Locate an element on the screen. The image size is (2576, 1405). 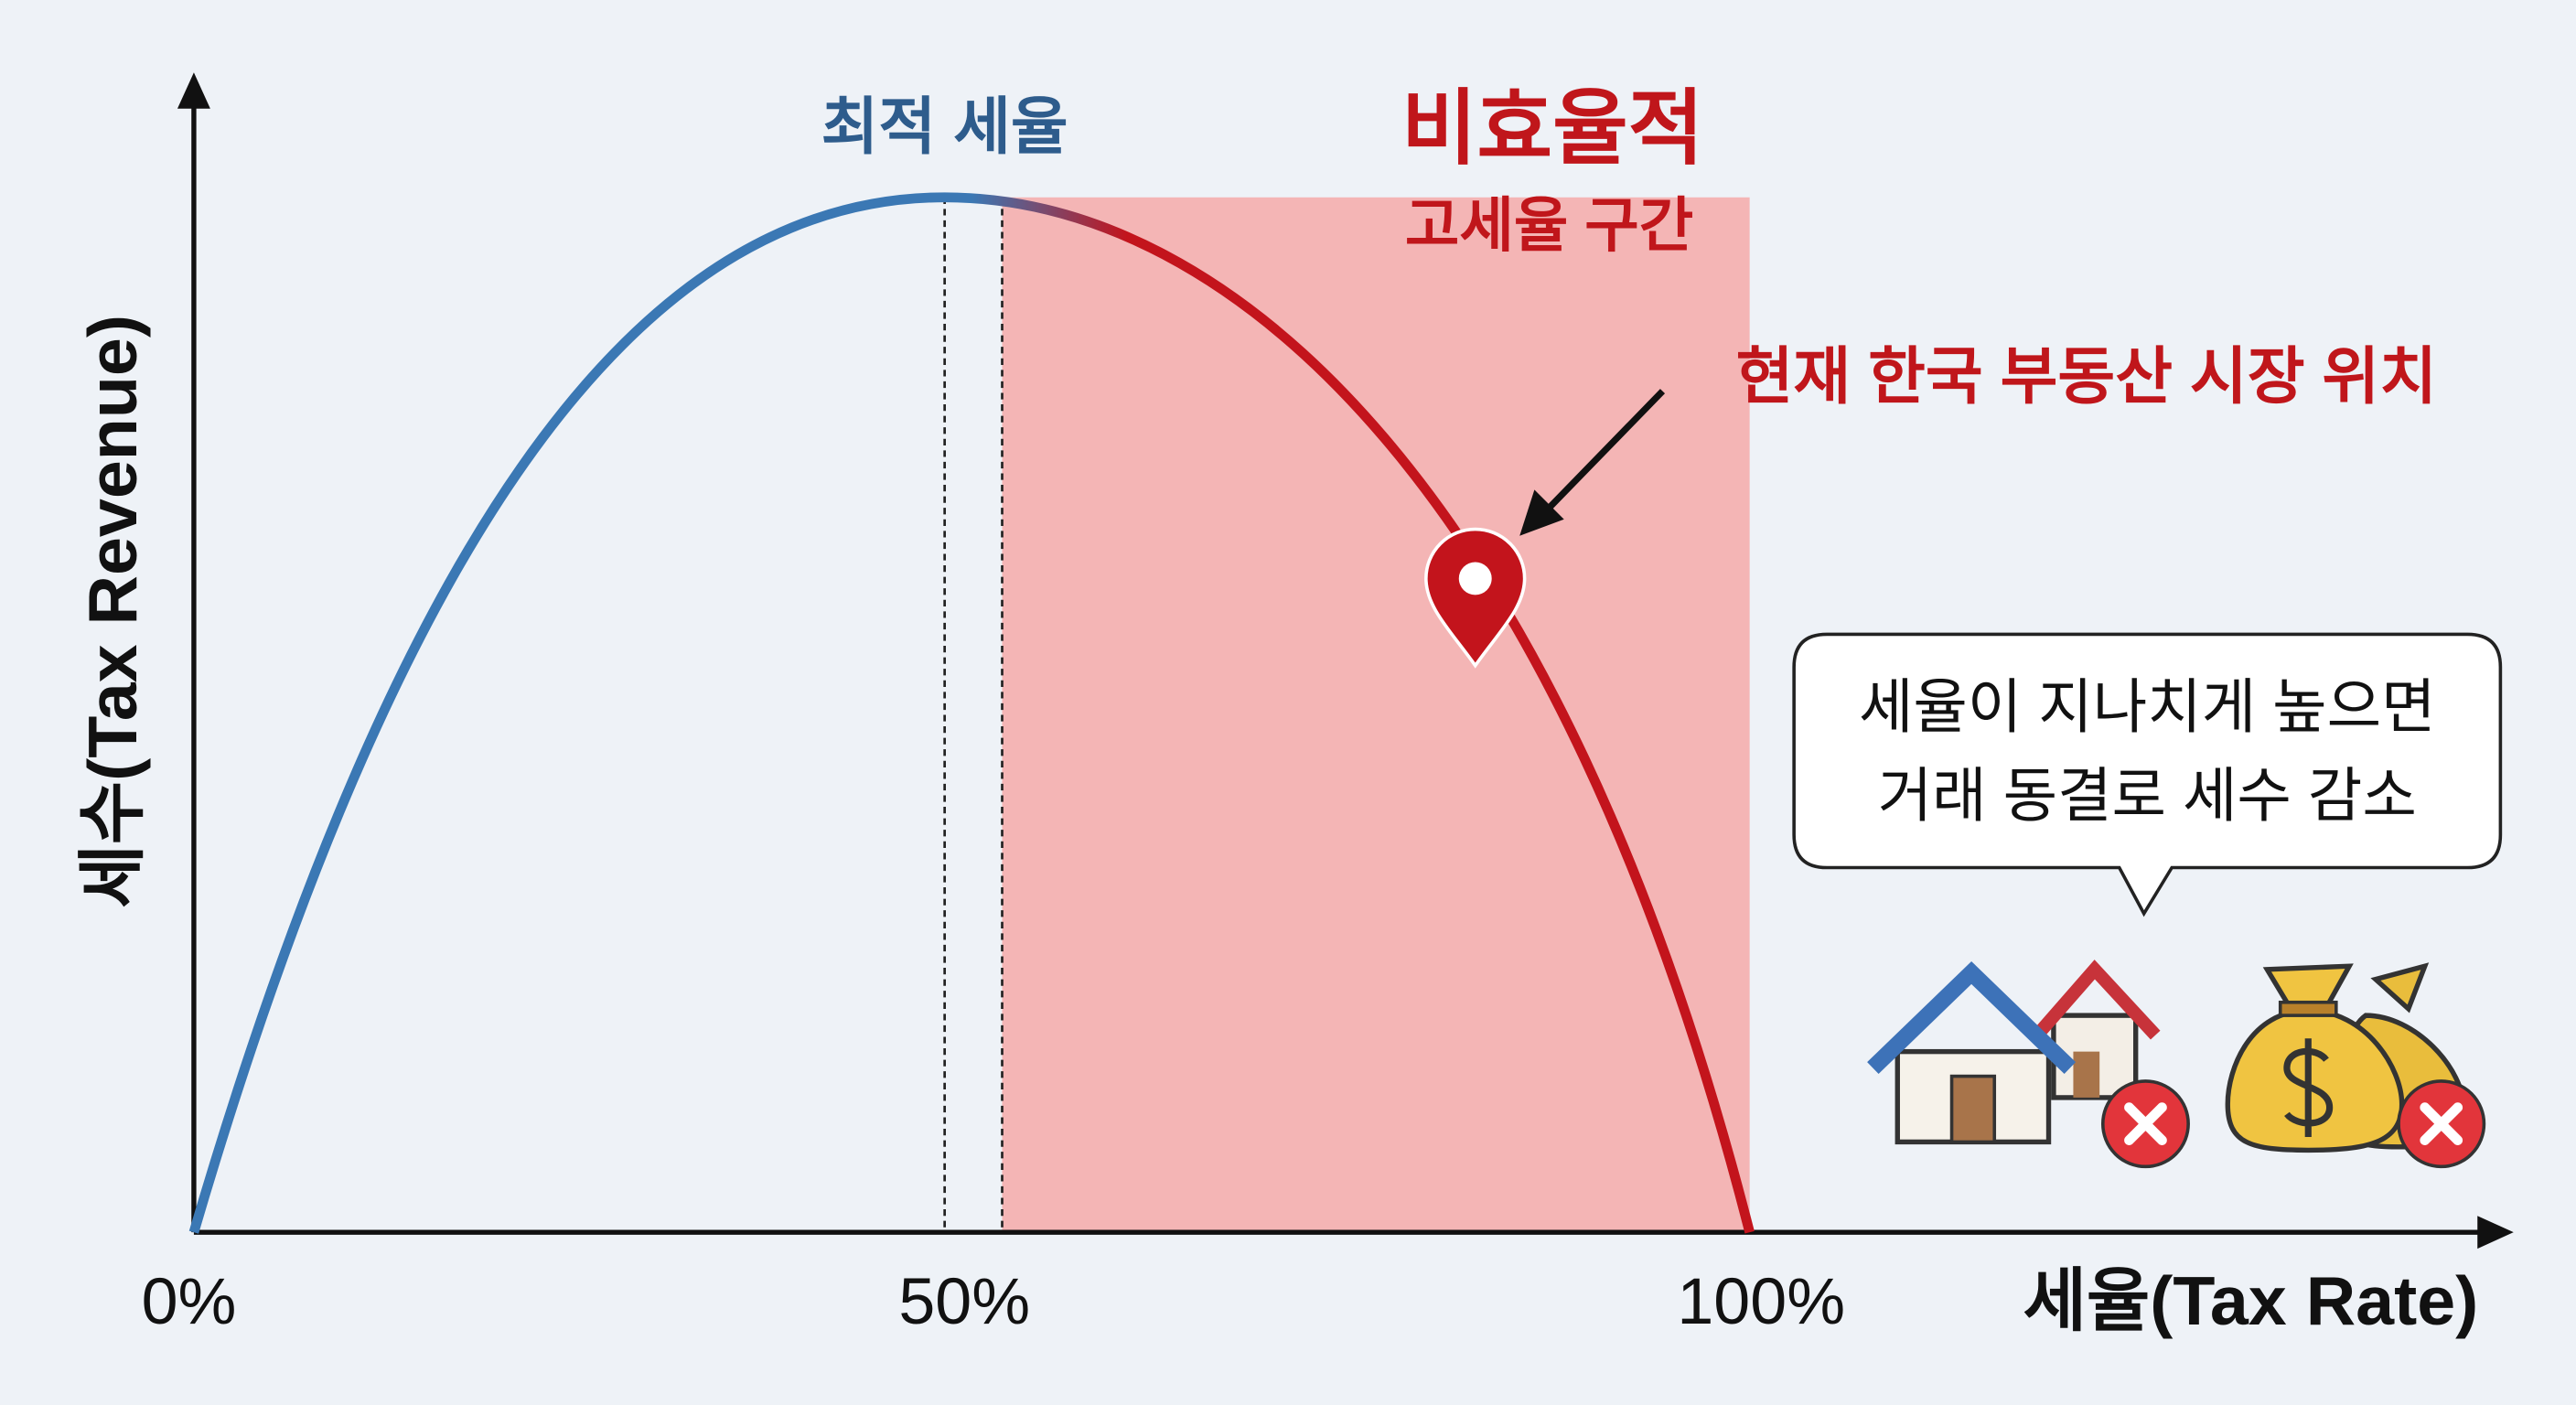
money-icons is located at coordinates (2355, 1065).